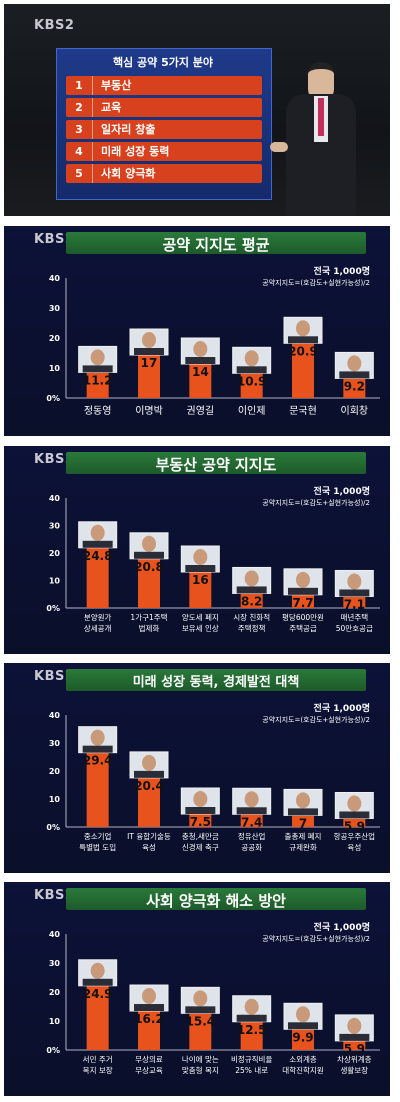  I want to click on category-label: 법제화, so click(149, 628).